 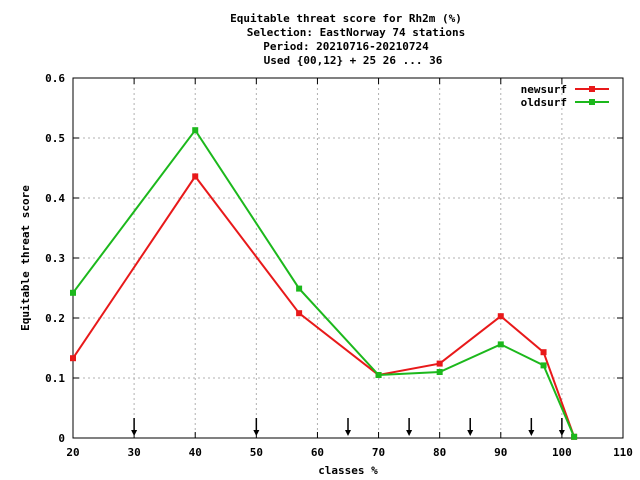 I want to click on x-tick-label: 30, so click(x=133, y=452).